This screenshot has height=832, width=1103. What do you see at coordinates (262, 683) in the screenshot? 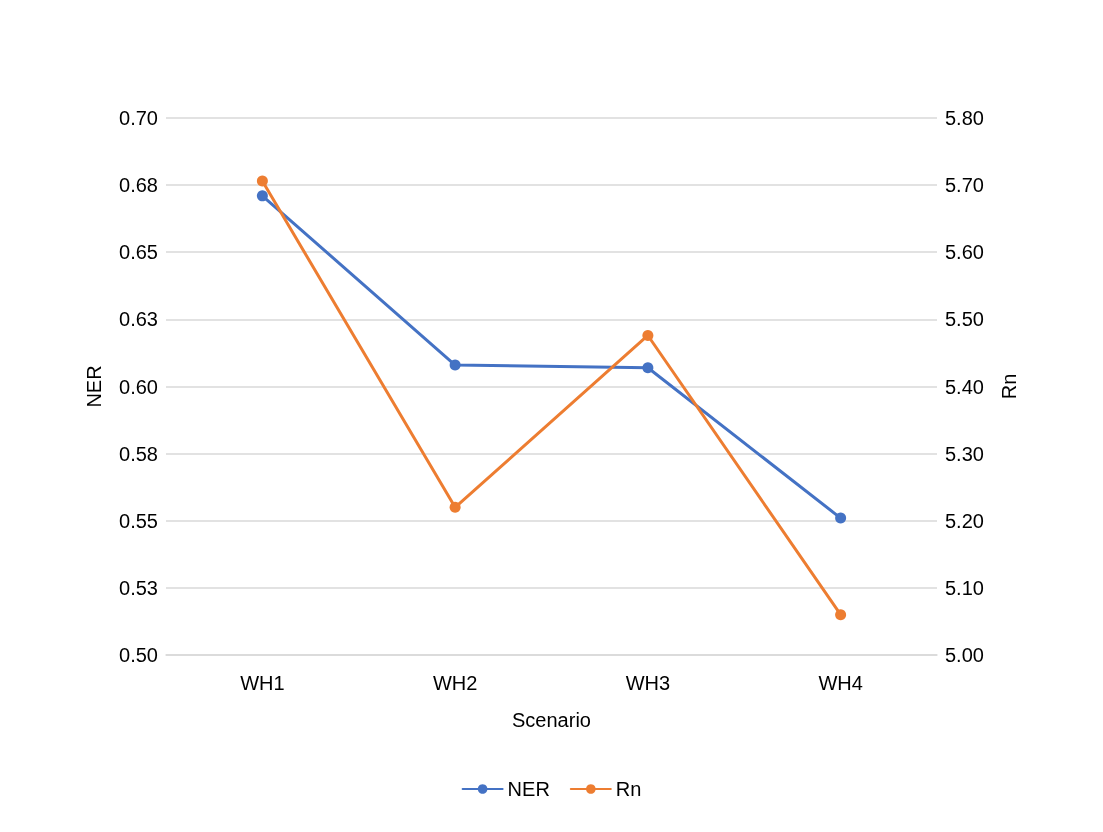
I see `x-tick-label: WH1` at bounding box center [262, 683].